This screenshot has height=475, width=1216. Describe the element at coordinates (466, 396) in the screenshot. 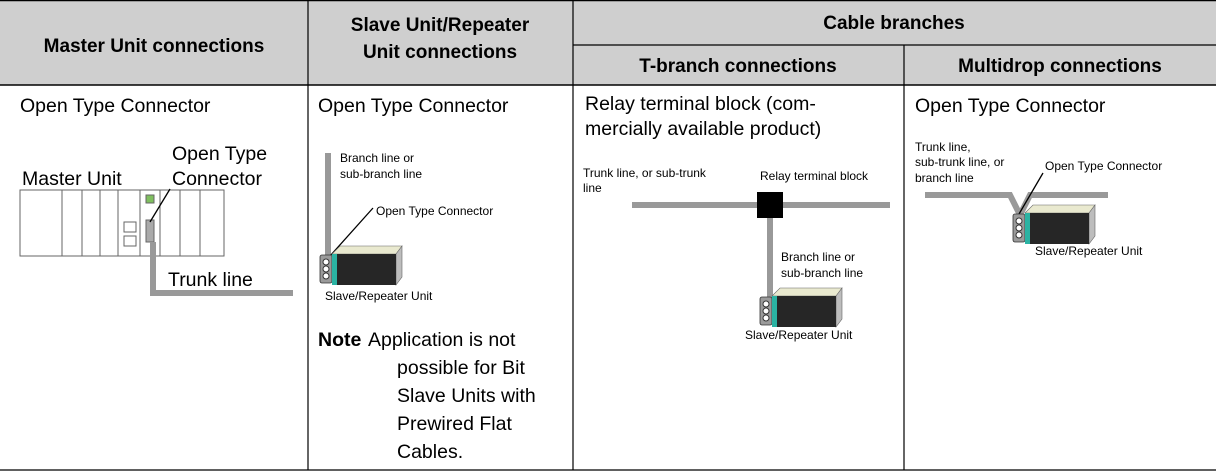

I see `note-text: Slave Units with` at that location.